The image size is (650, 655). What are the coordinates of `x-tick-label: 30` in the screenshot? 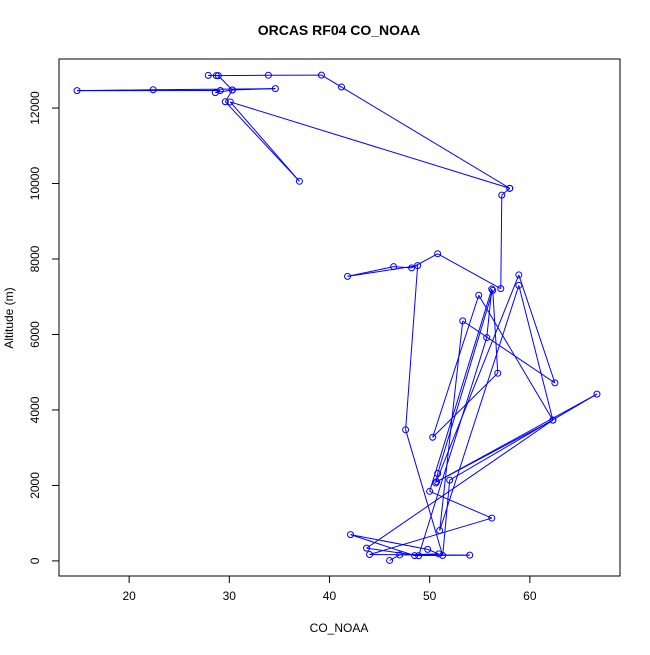 It's located at (230, 596).